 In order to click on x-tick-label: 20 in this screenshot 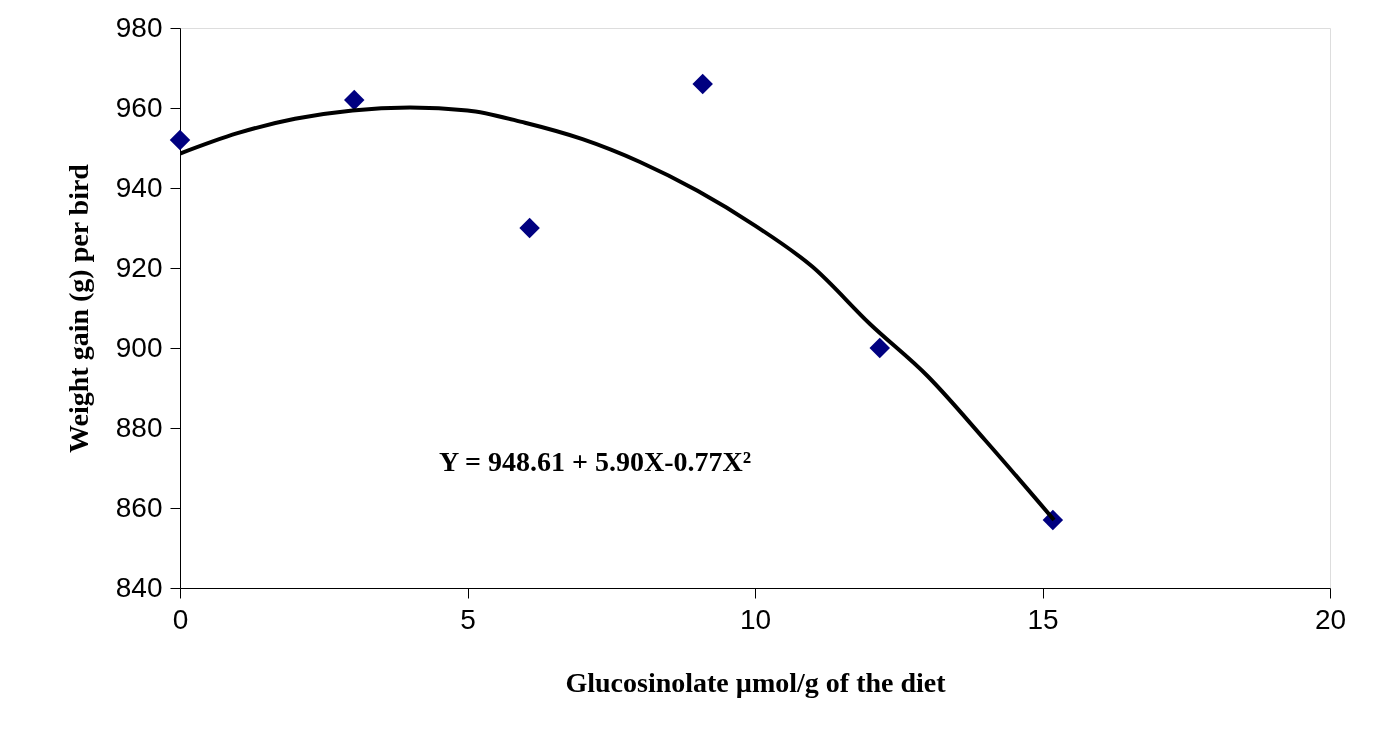, I will do `click(1330, 619)`.